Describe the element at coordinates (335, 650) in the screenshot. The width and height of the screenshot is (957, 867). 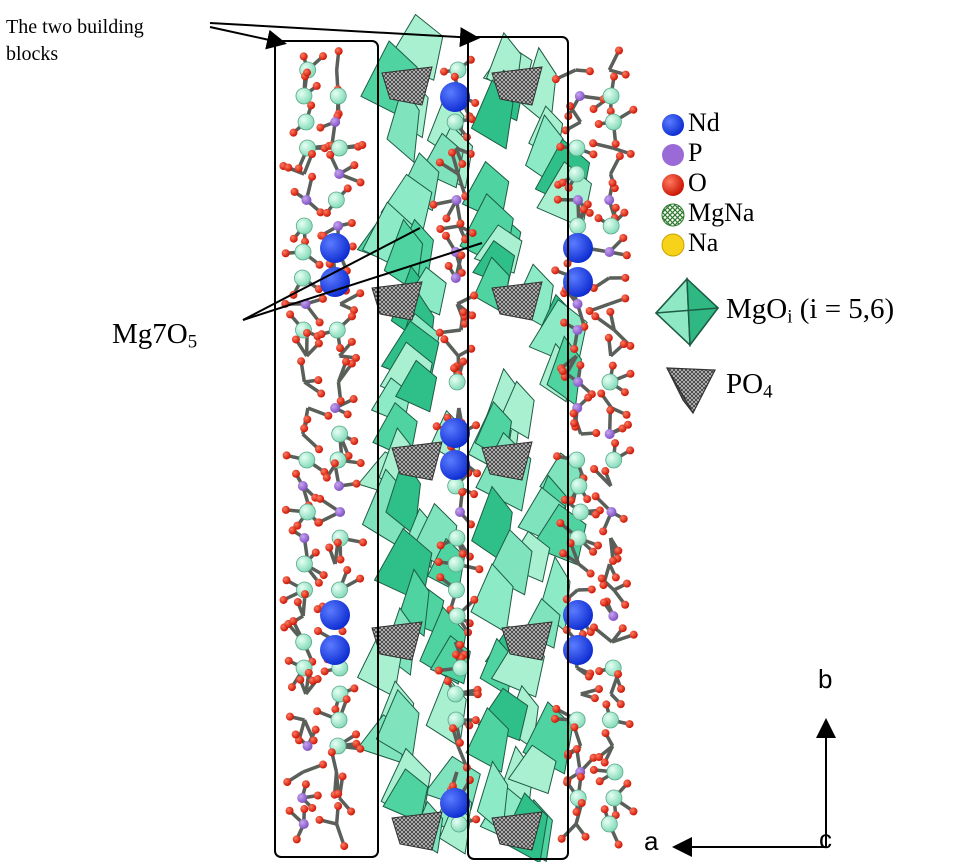
I see `nd-atom` at that location.